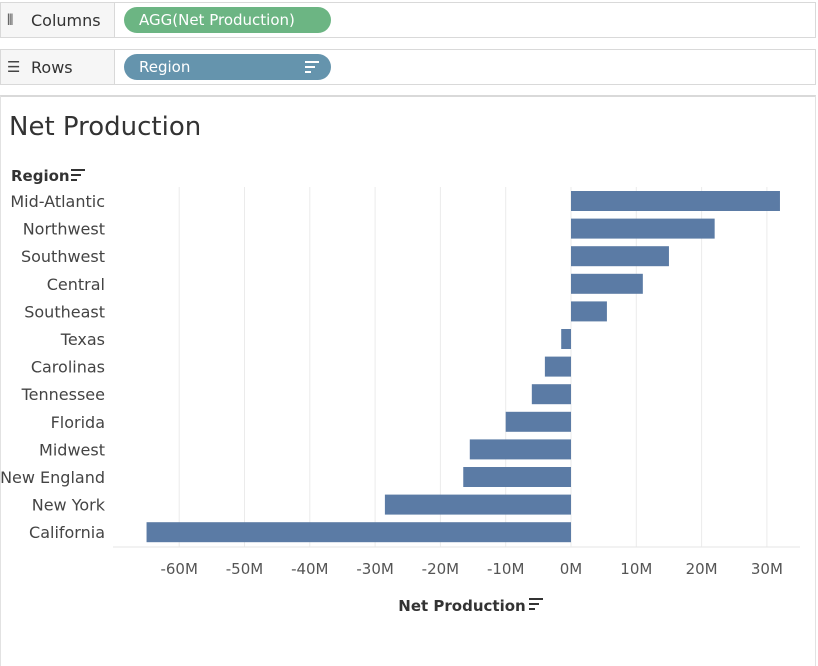 The width and height of the screenshot is (818, 666). I want to click on x-tick-label: 10M, so click(636, 569).